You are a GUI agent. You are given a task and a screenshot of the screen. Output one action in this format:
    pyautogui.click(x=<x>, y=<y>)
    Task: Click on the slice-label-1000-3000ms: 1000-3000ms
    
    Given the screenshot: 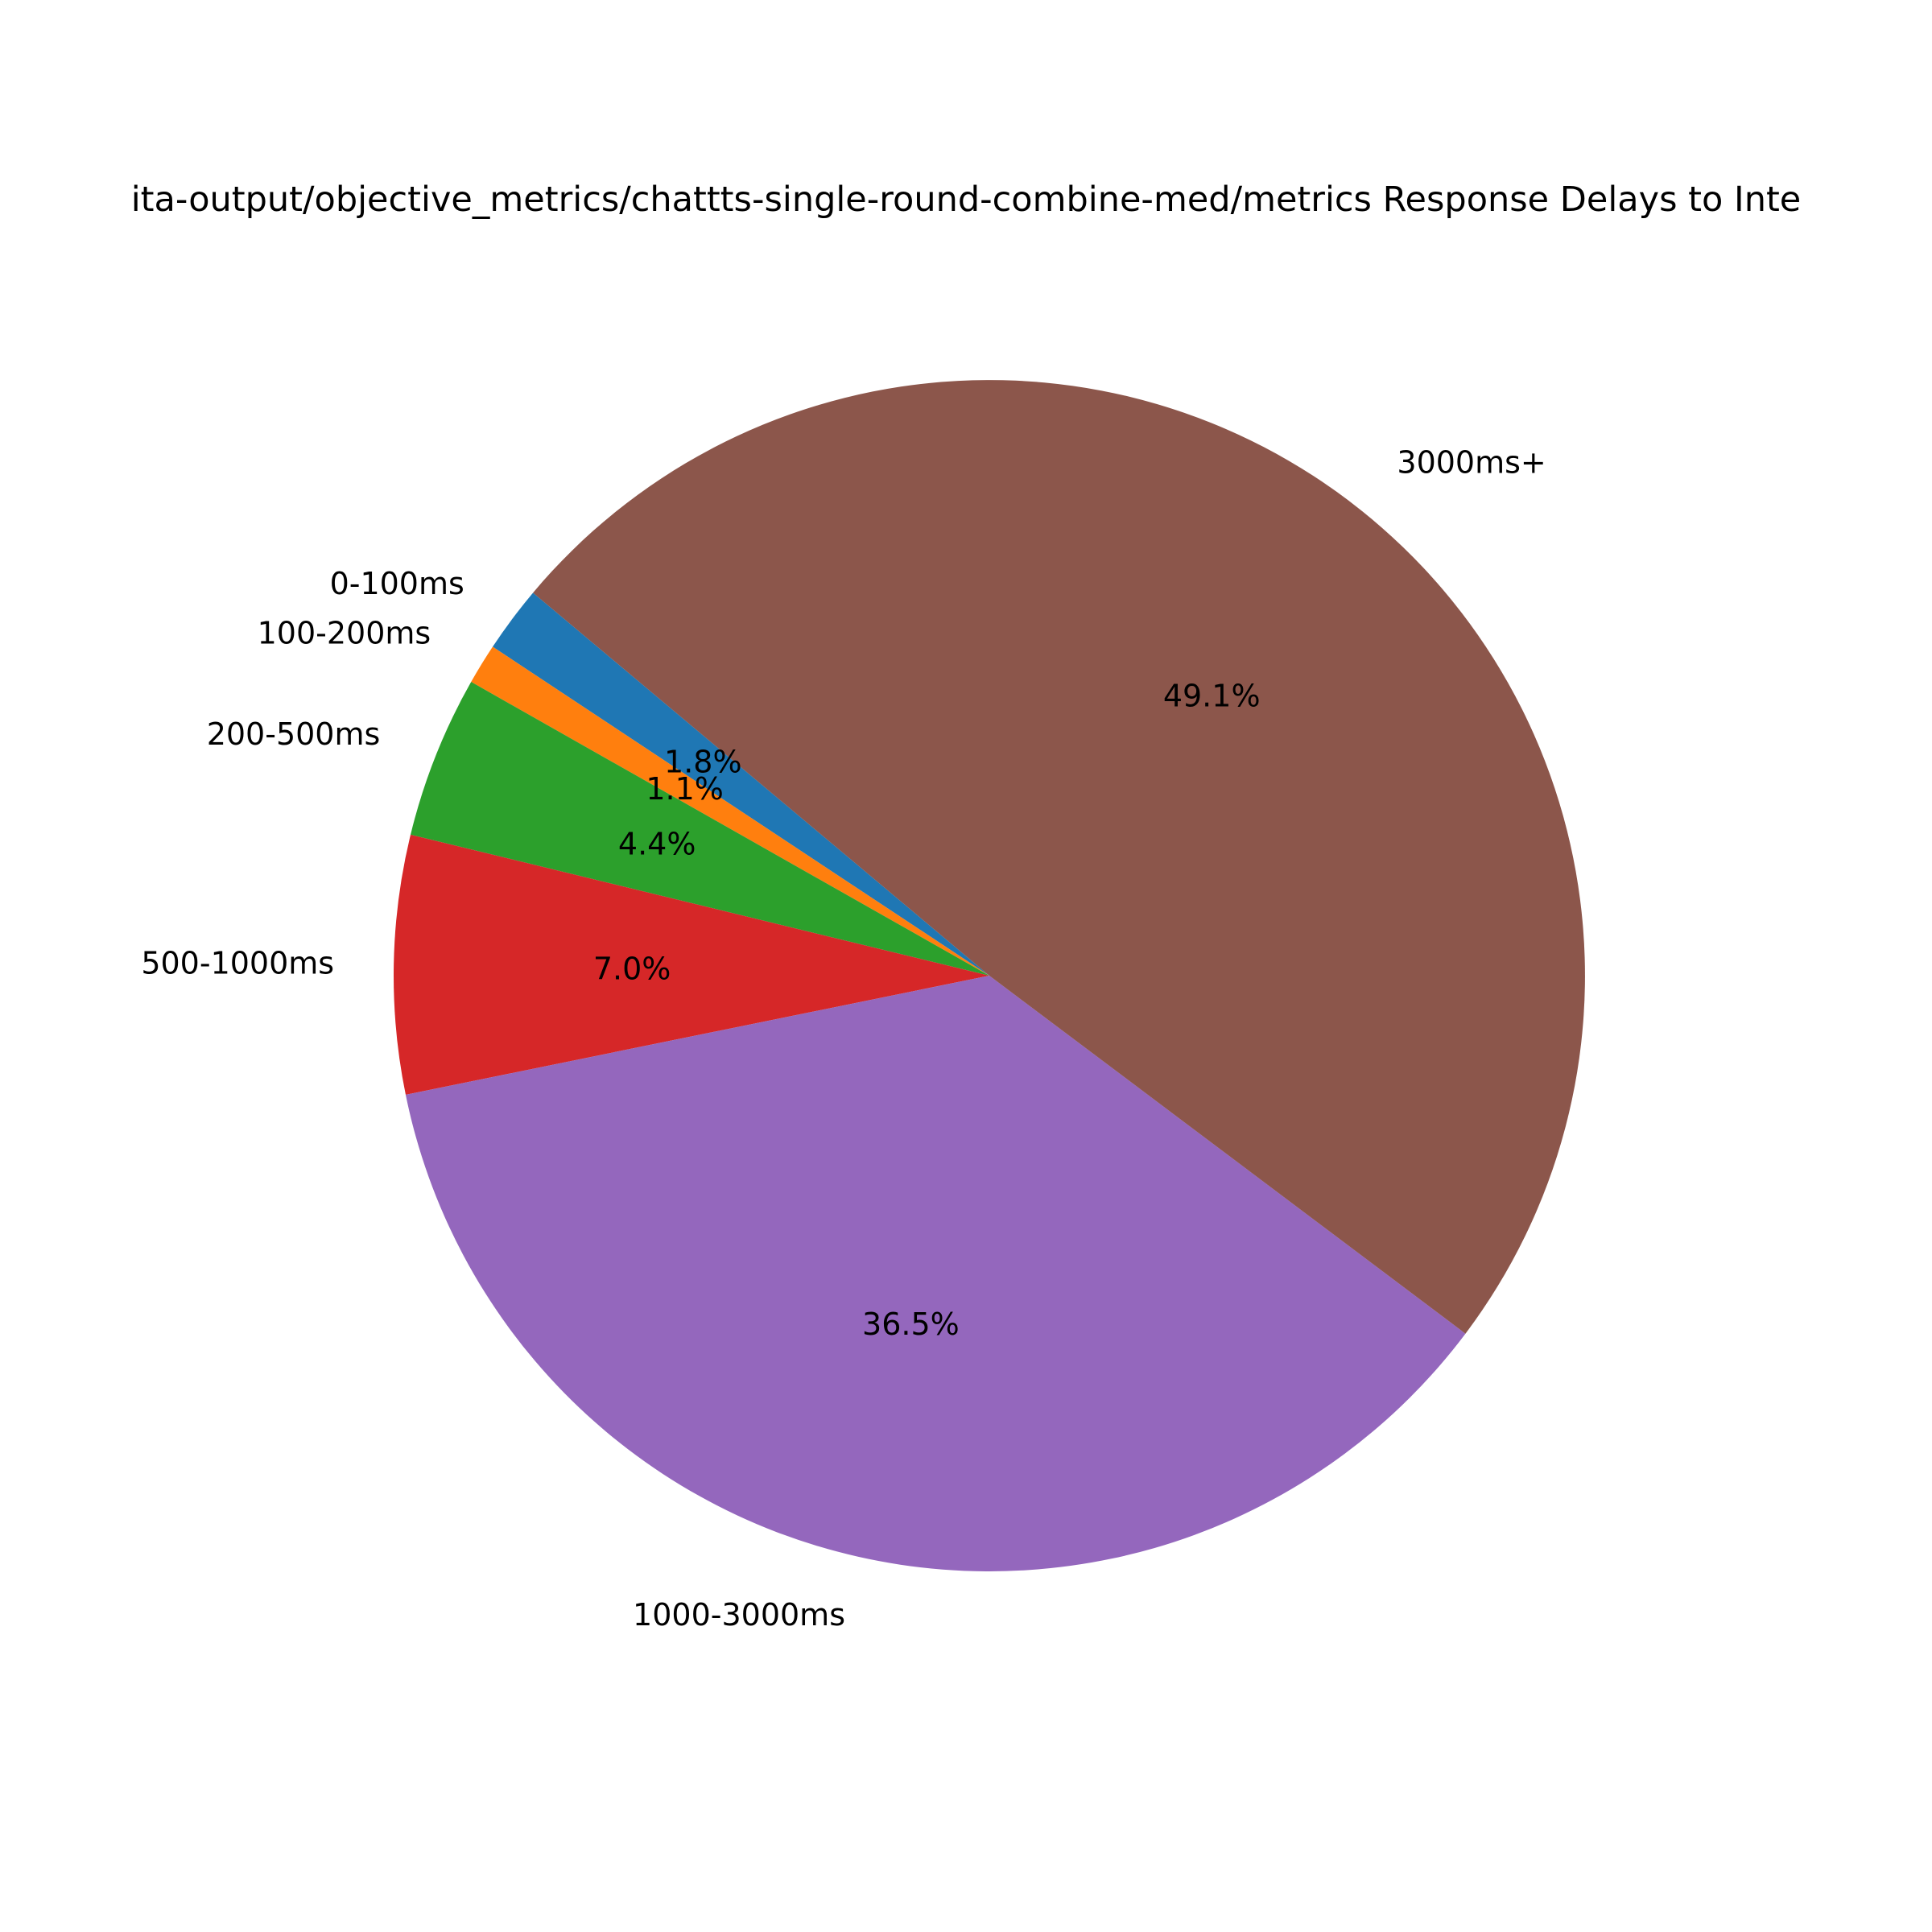 What is the action you would take?
    pyautogui.click(x=739, y=1615)
    